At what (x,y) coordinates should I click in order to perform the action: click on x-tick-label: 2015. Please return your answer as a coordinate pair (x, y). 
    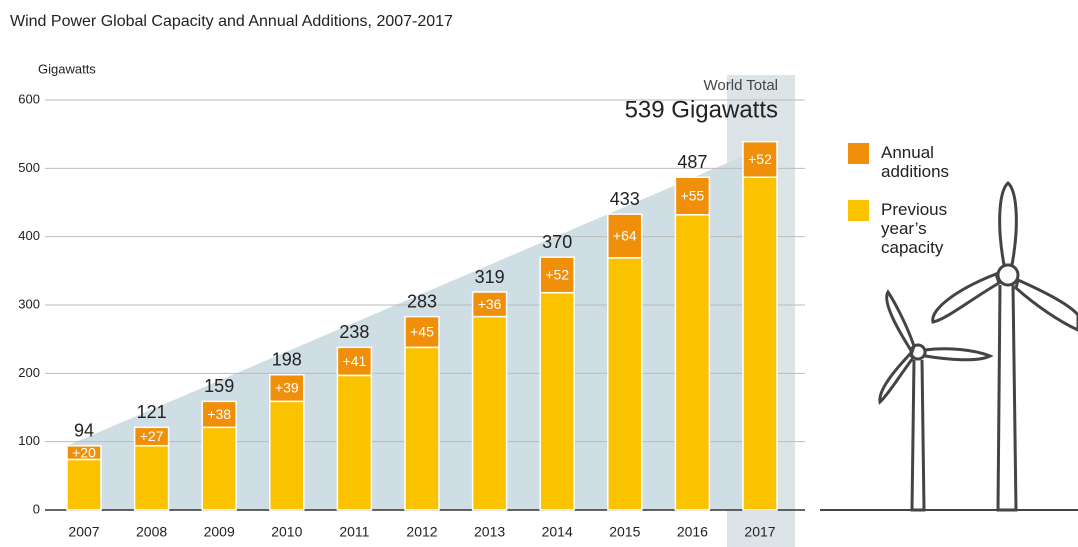
    Looking at the image, I should click on (624, 532).